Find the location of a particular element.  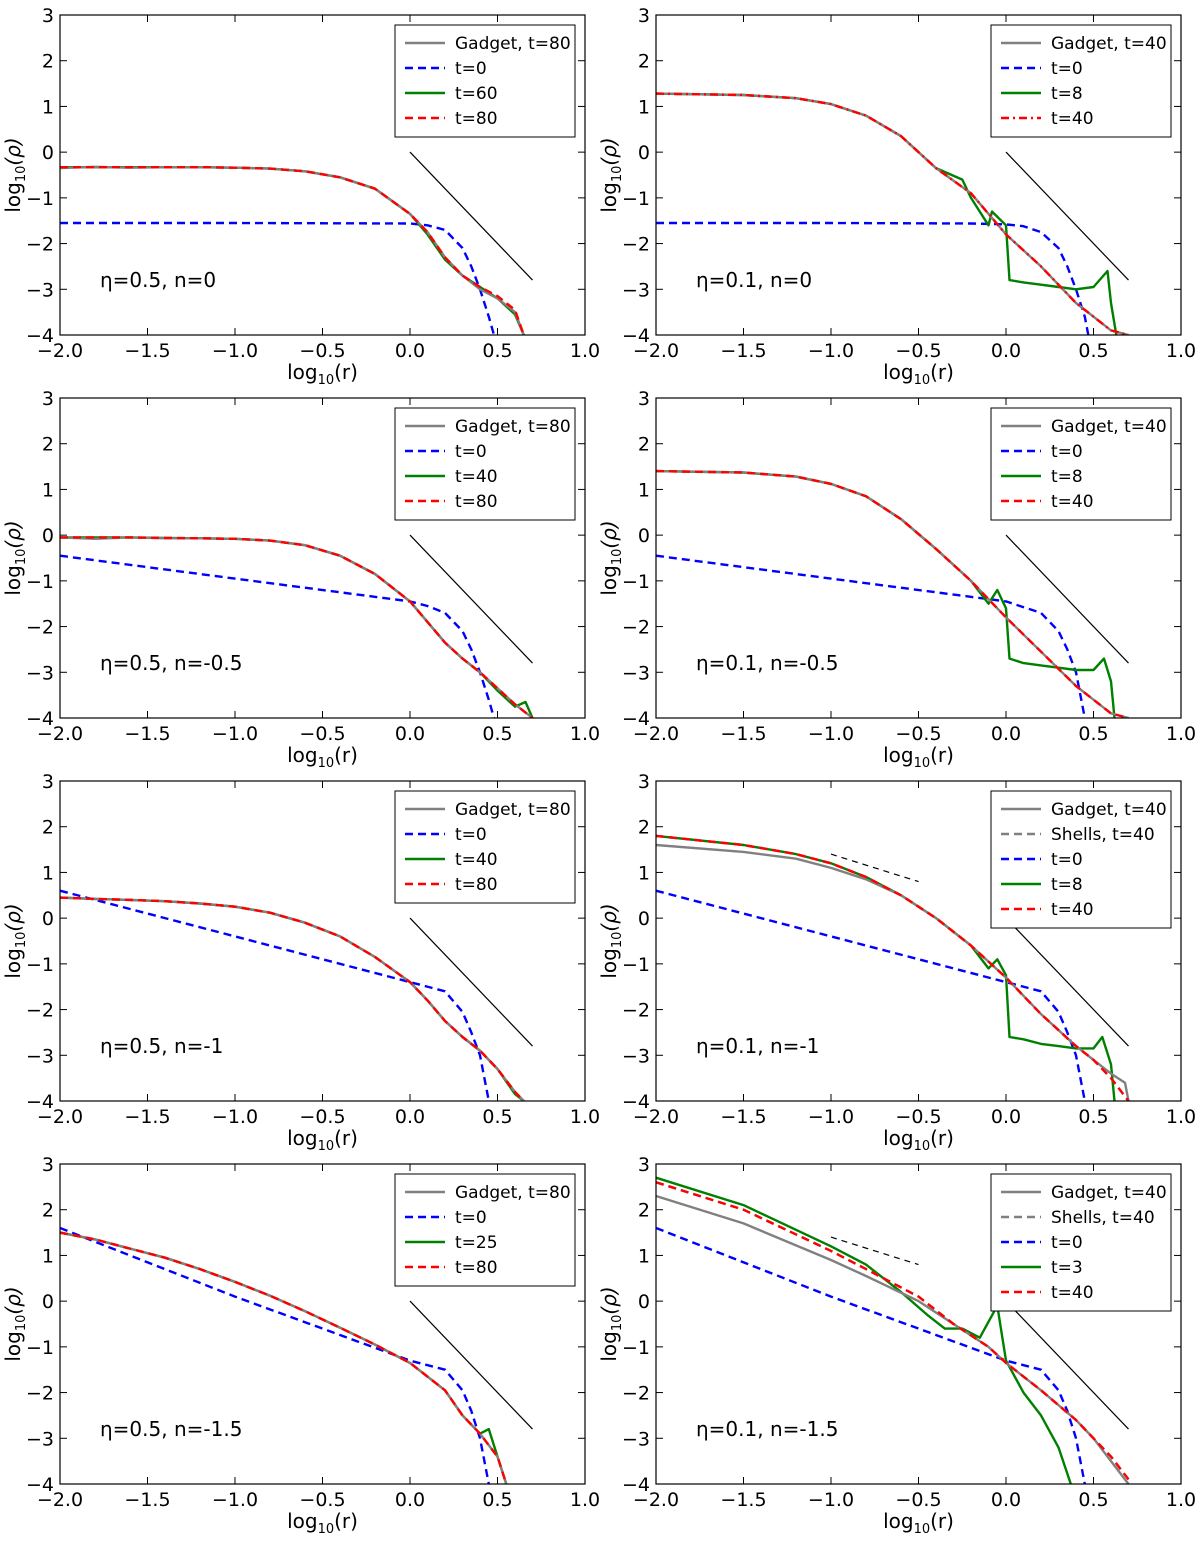

legend-label: Shells, t=40 is located at coordinates (1103, 835).